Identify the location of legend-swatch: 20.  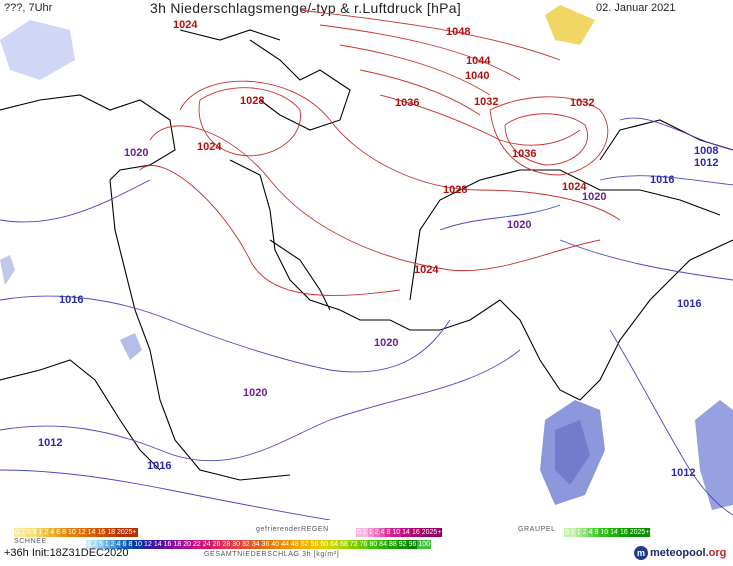
(187, 544).